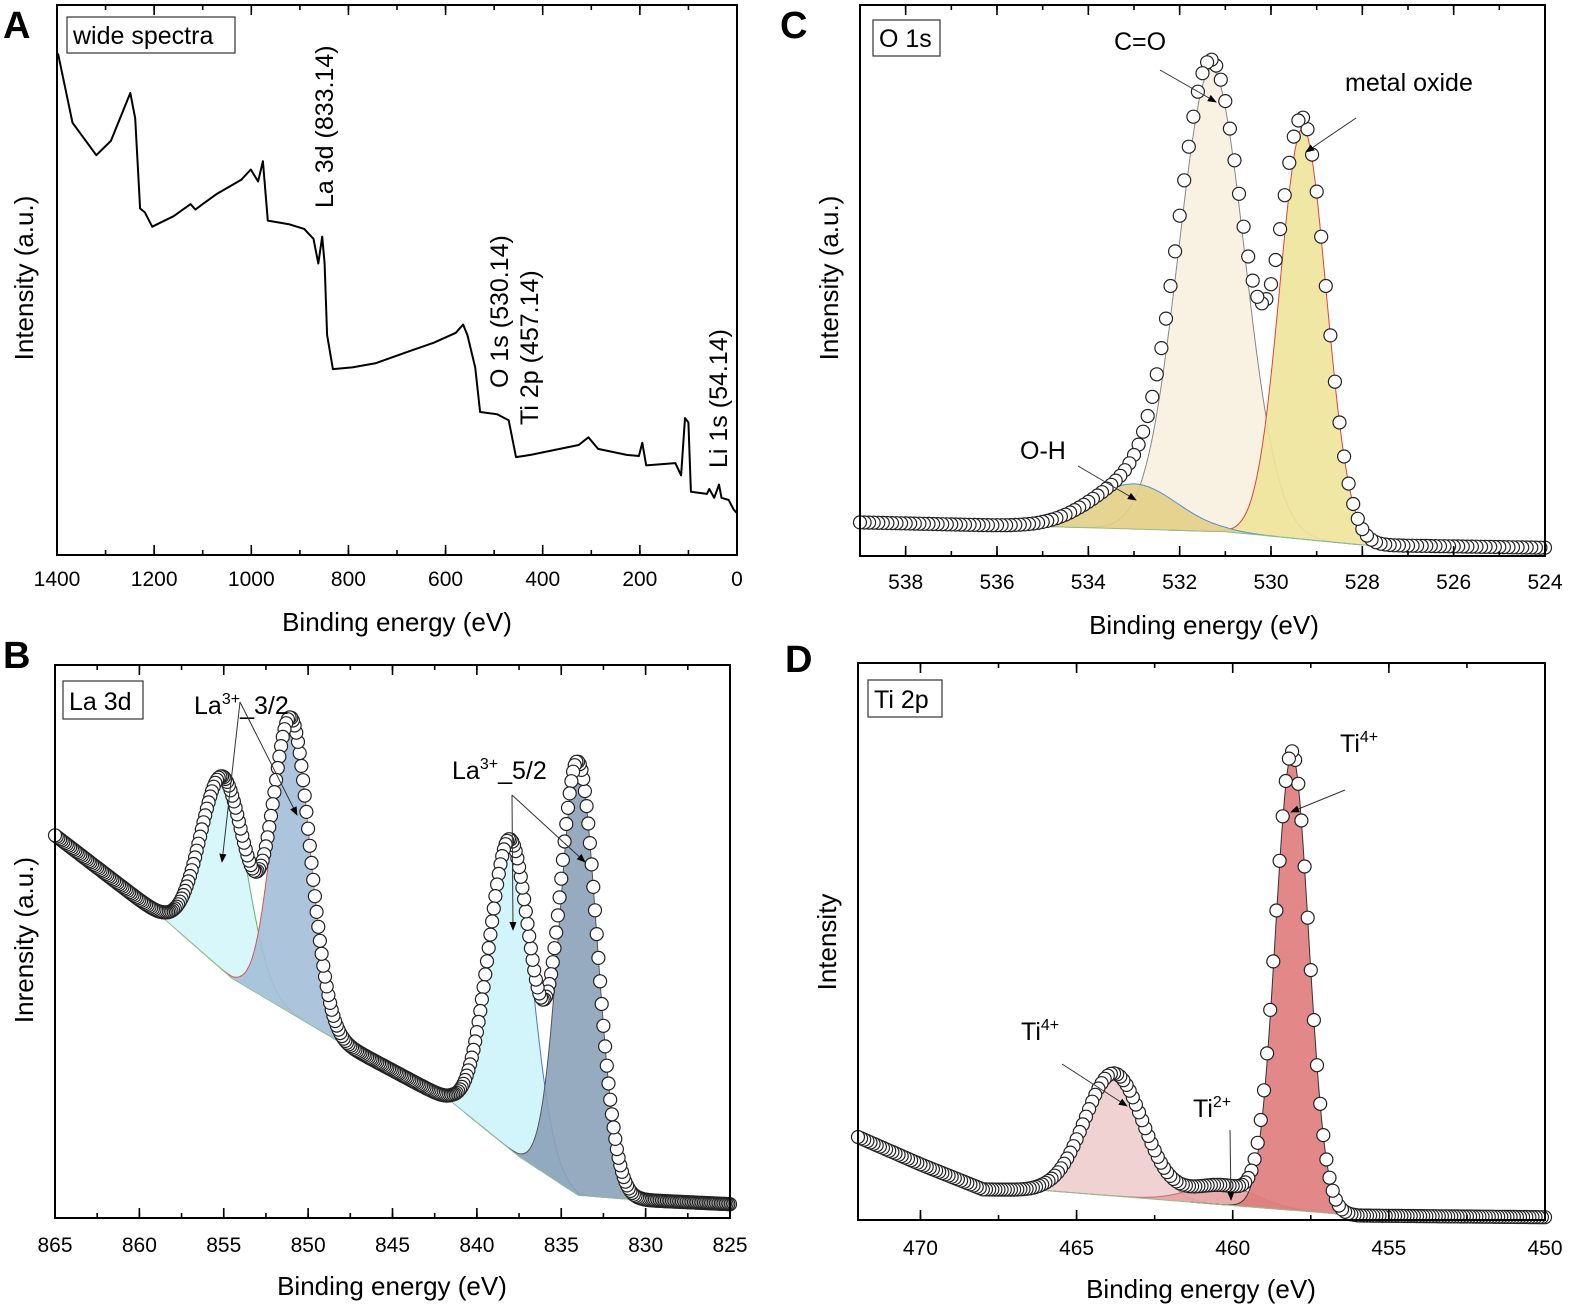 Image resolution: width=1577 pixels, height=1316 pixels. I want to click on x-tick-label: 470, so click(920, 1248).